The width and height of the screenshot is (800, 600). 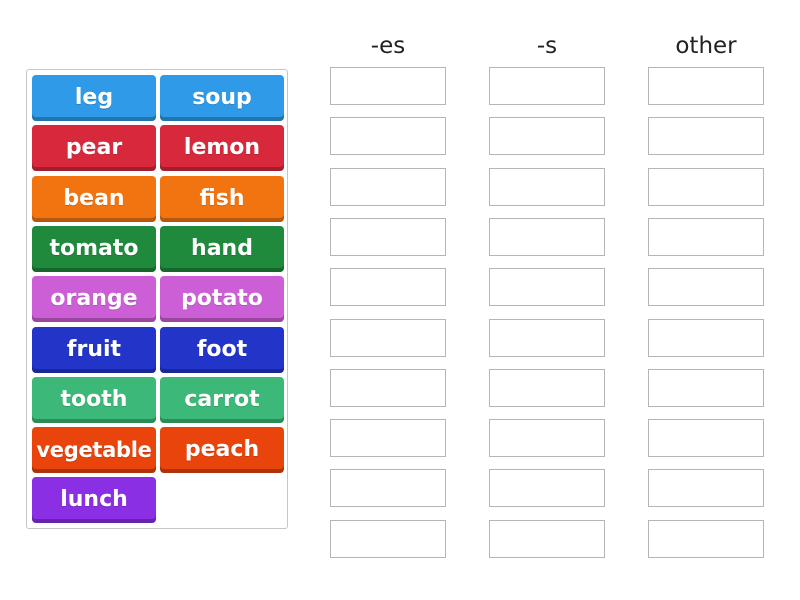 I want to click on word-tile-fruit: fruit, so click(x=94, y=350).